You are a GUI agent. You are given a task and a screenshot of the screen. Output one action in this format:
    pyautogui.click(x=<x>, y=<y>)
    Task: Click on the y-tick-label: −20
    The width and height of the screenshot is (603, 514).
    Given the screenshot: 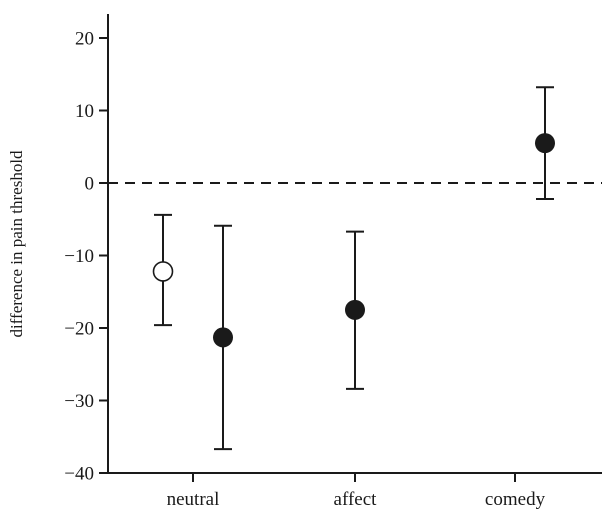 What is the action you would take?
    pyautogui.click(x=79, y=329)
    